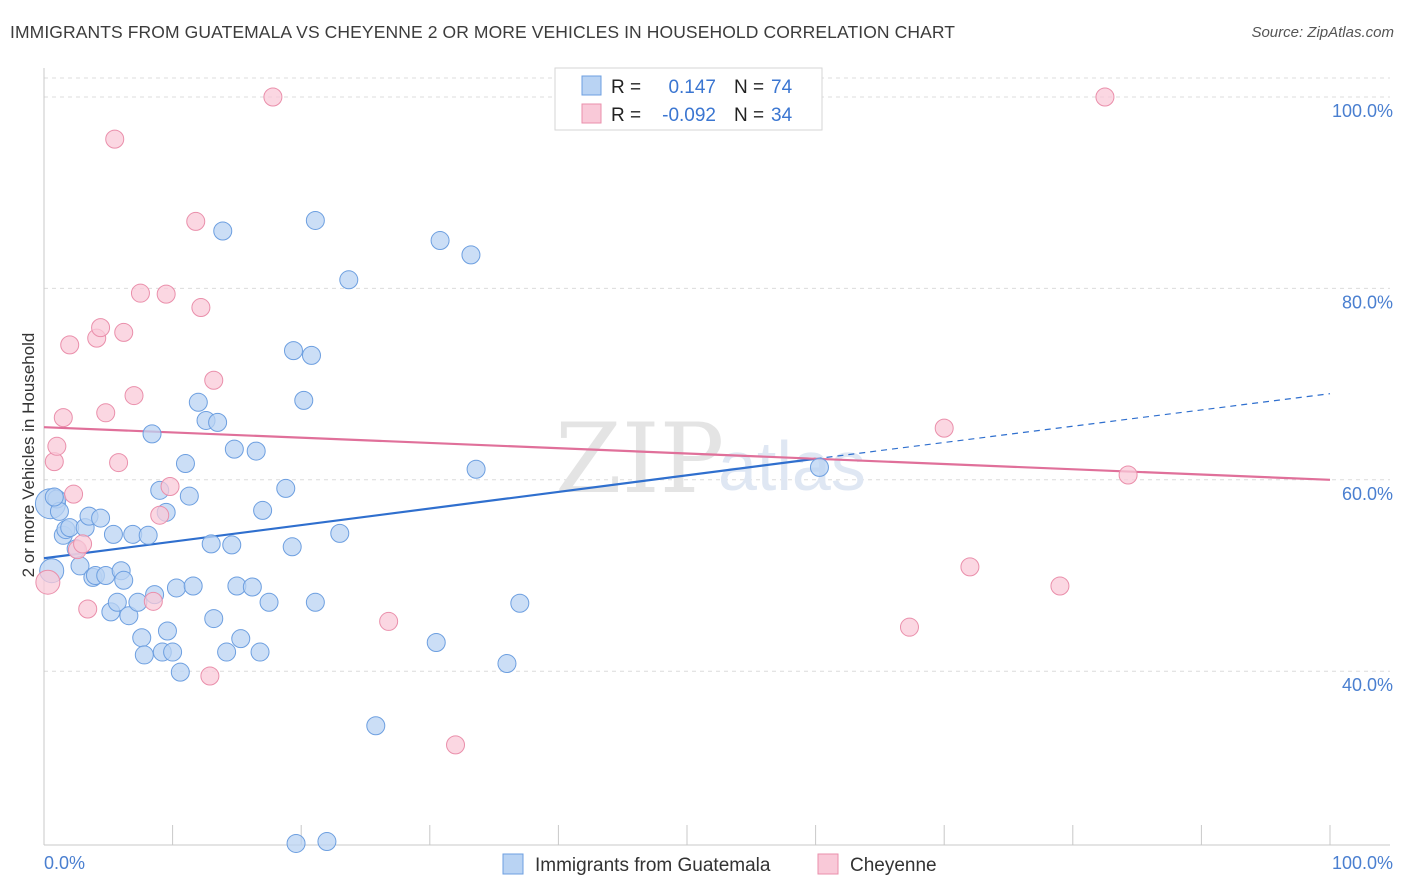 The height and width of the screenshot is (892, 1406). Describe the element at coordinates (689, 115) in the screenshot. I see `legend-r-value: -0.092` at that location.